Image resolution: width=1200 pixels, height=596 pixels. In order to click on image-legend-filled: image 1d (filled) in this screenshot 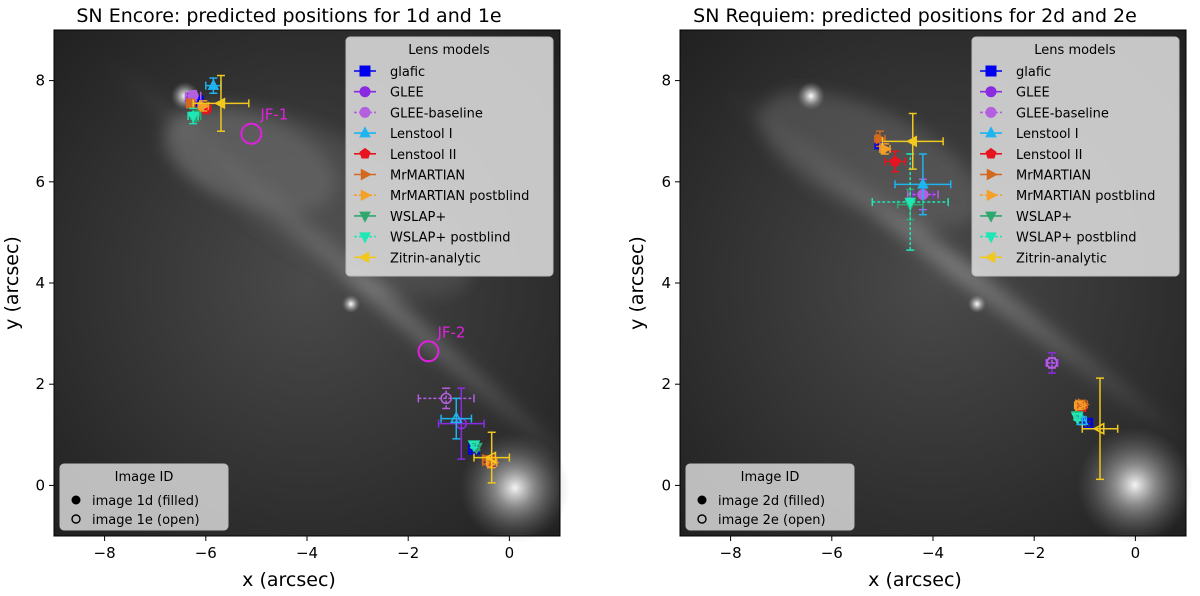, I will do `click(145, 501)`.